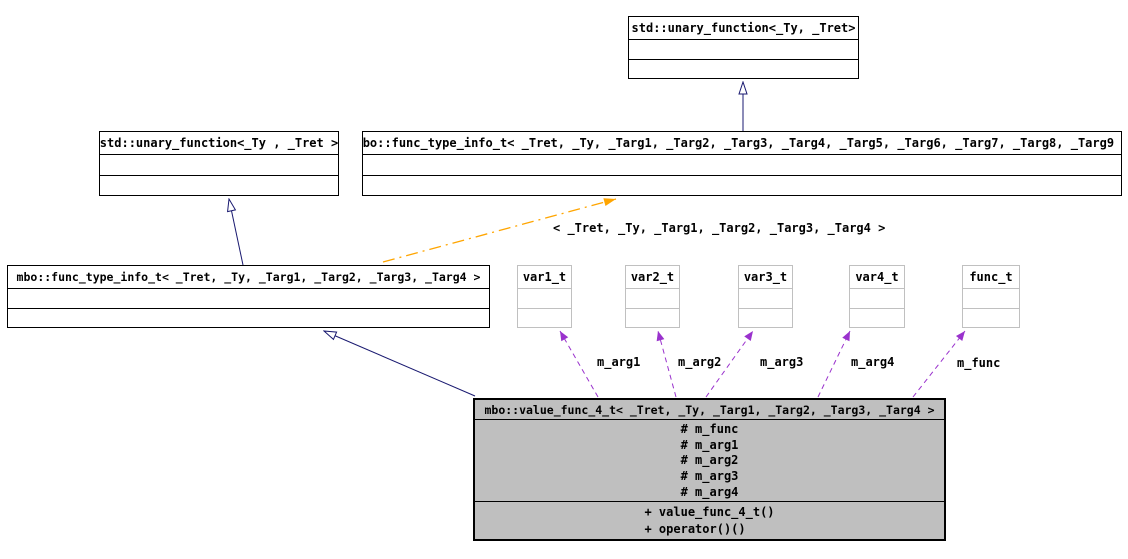 The height and width of the screenshot is (559, 1128). Describe the element at coordinates (709, 492) in the screenshot. I see `attribute-m-arg4: # m_arg4` at that location.